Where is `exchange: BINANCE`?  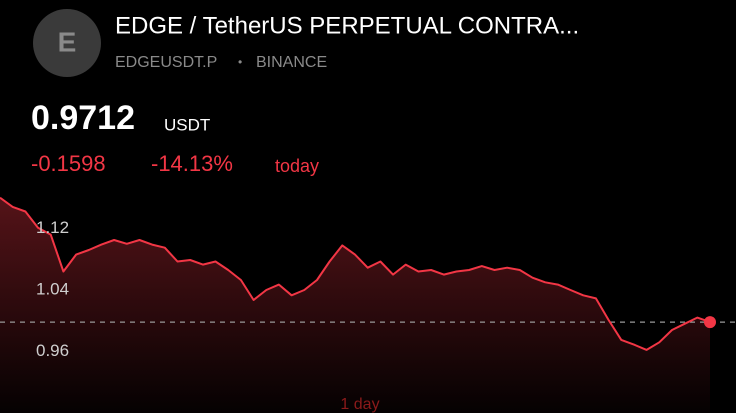
exchange: BINANCE is located at coordinates (291, 62).